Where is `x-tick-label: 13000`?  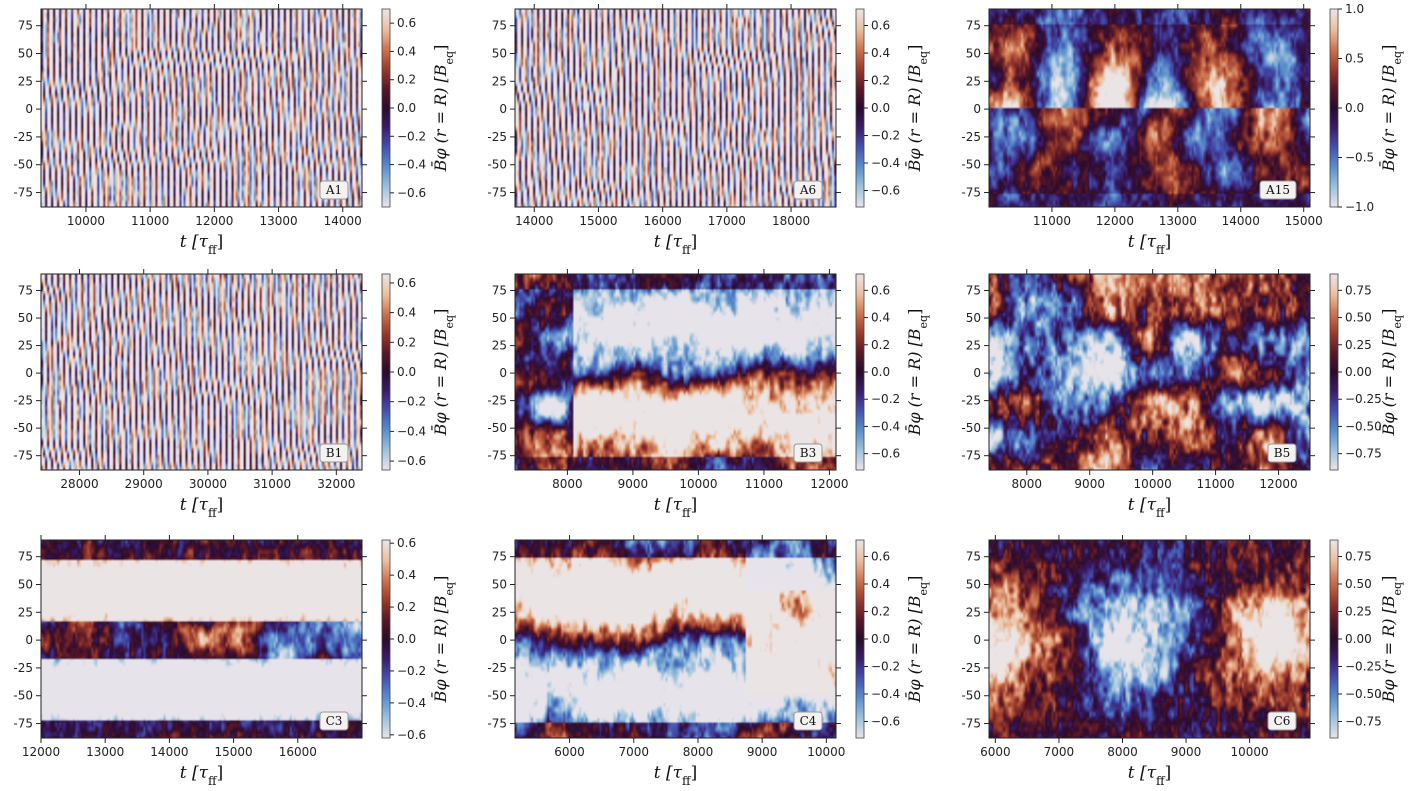 x-tick-label: 13000 is located at coordinates (105, 752).